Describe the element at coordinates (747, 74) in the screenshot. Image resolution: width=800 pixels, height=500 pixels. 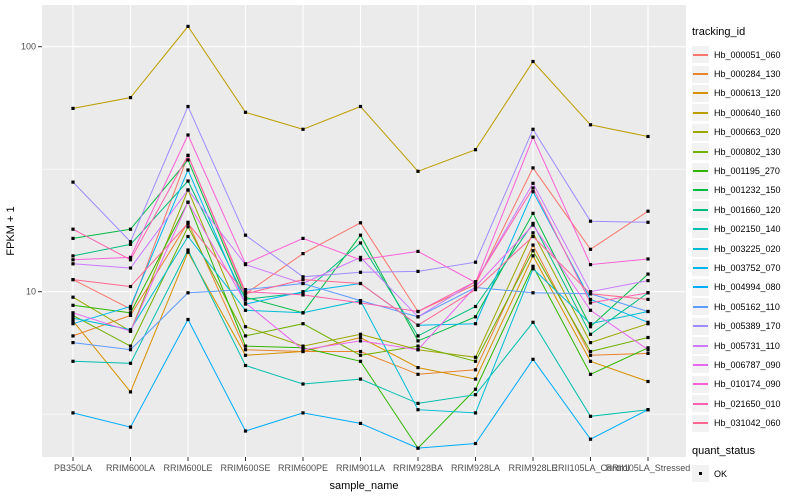
I see `legend-label: Hb_000284_130` at that location.